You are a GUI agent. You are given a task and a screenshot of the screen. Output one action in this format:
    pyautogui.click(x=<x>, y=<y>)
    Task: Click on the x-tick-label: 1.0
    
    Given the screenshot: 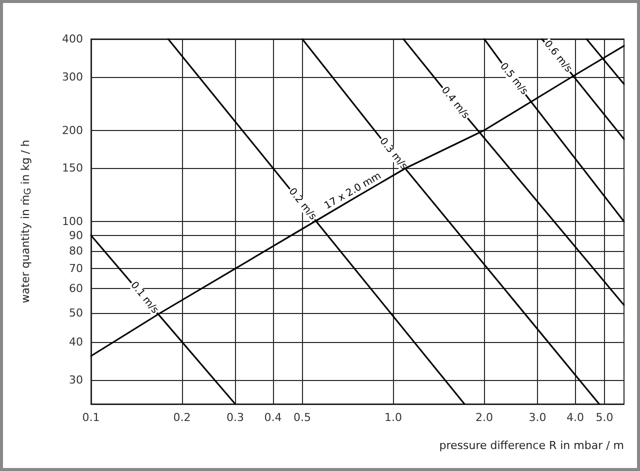 What is the action you would take?
    pyautogui.click(x=393, y=417)
    